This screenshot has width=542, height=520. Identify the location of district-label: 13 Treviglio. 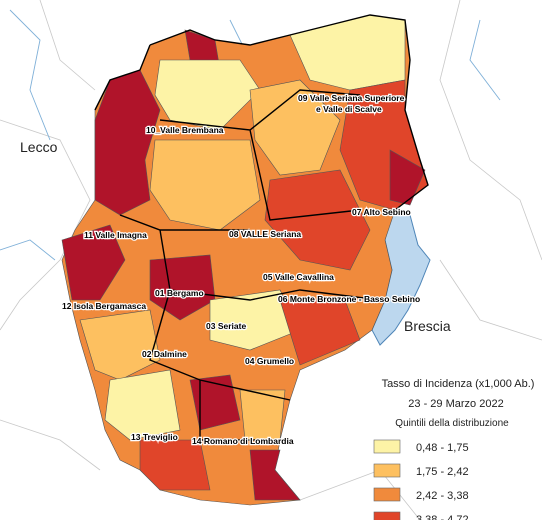
(154, 437).